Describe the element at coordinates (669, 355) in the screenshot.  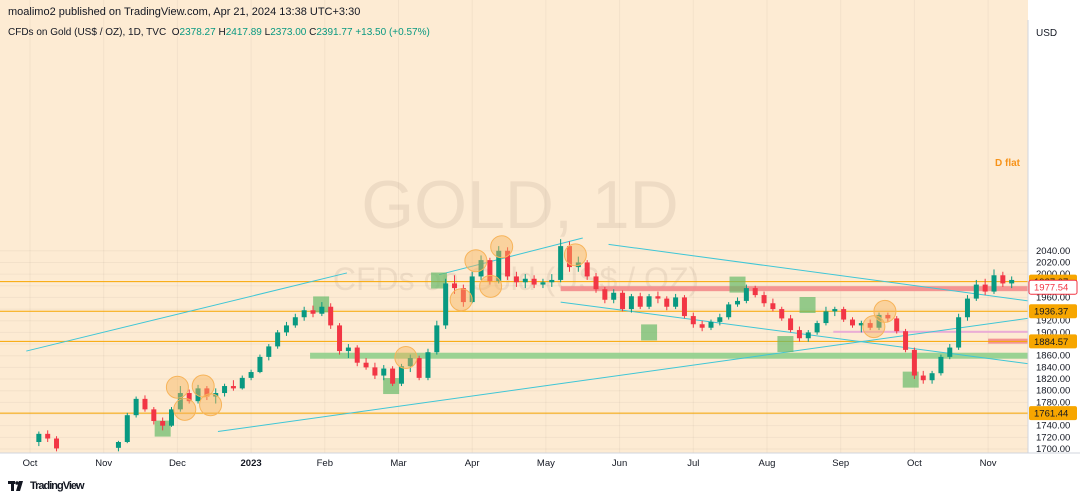
I see `zone-green` at that location.